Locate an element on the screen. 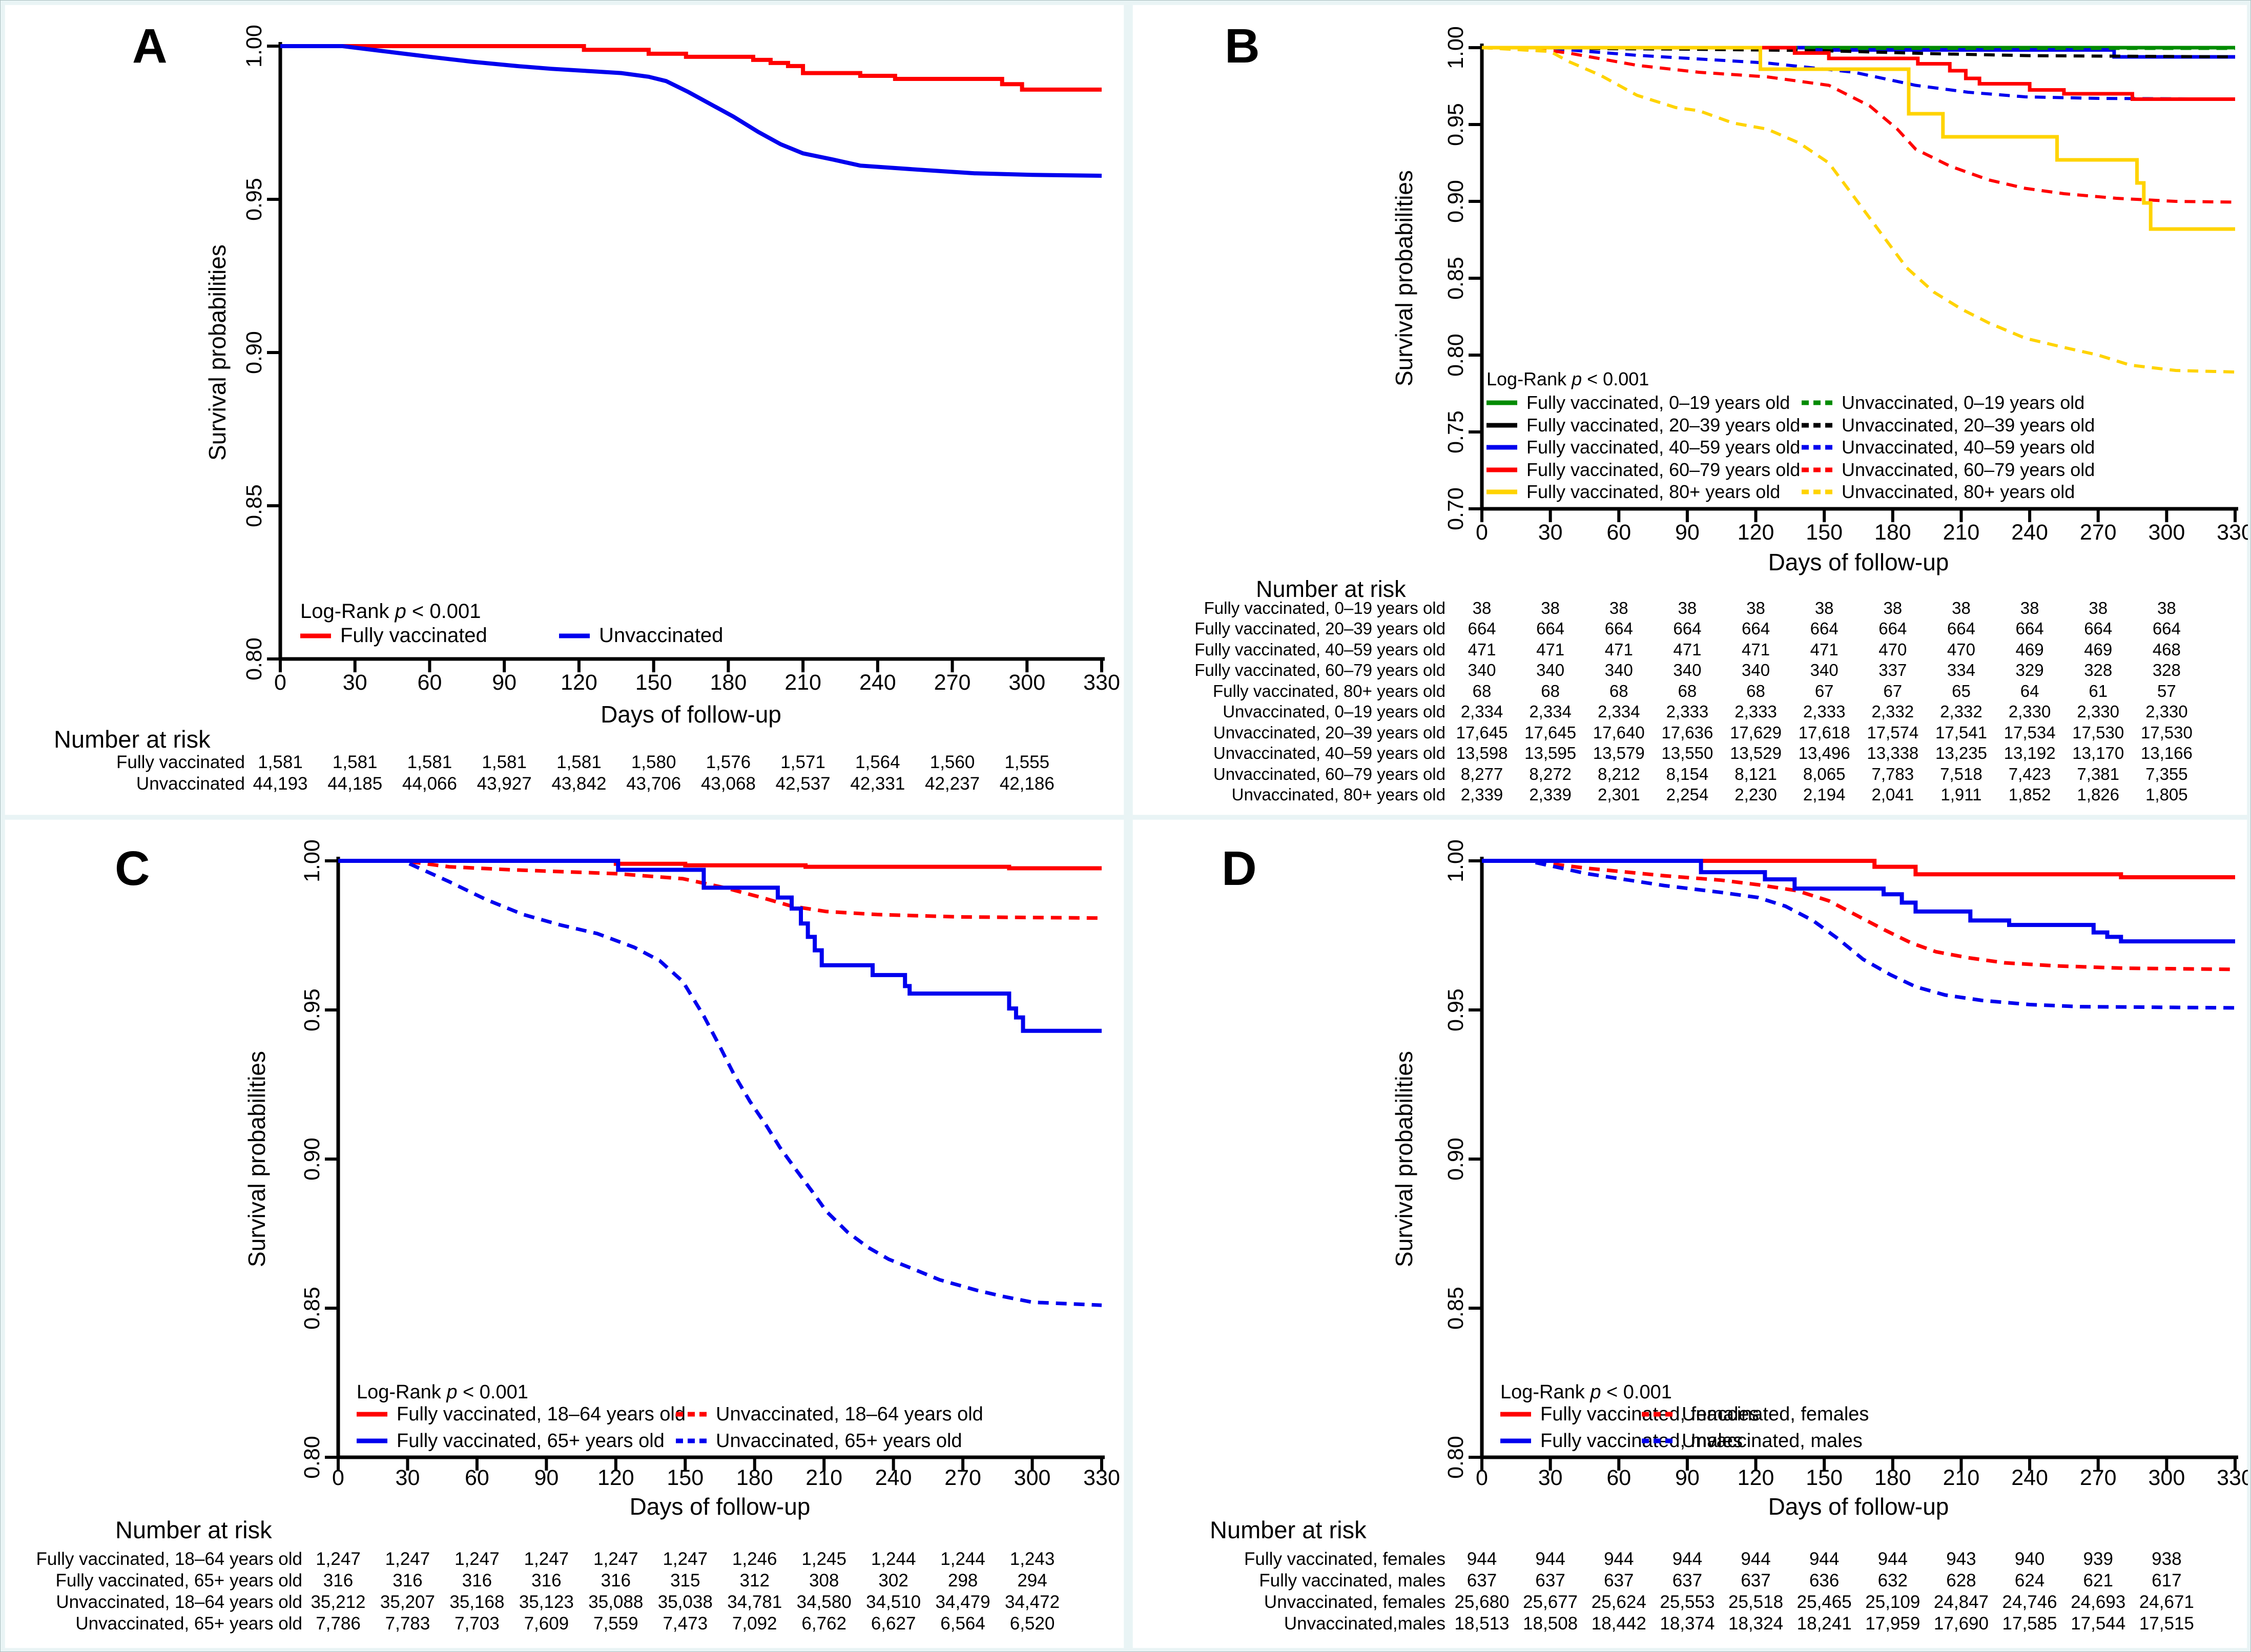 The height and width of the screenshot is (1652, 2251). risk-value: 1,576 is located at coordinates (728, 762).